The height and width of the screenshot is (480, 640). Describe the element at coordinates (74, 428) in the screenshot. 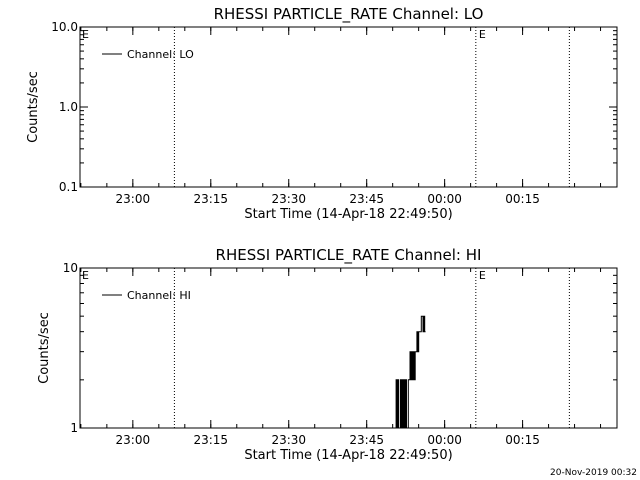

I see `y-tick-label: 1` at that location.